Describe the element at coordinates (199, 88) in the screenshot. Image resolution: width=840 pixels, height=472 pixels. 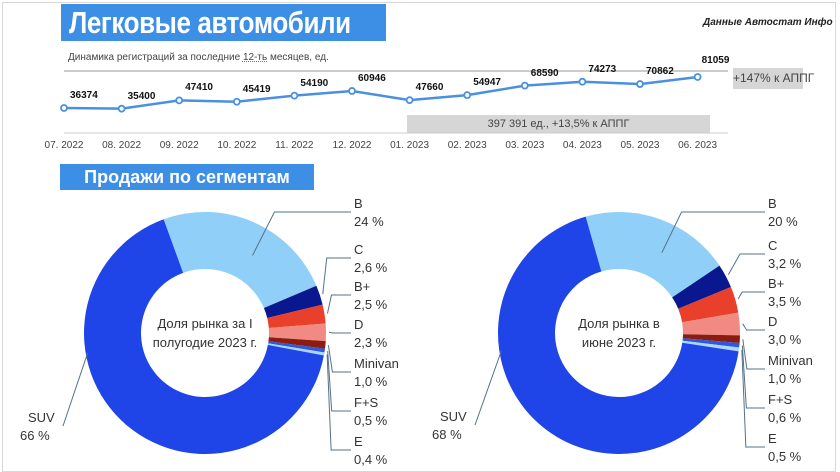
I see `data-label: 47410` at that location.